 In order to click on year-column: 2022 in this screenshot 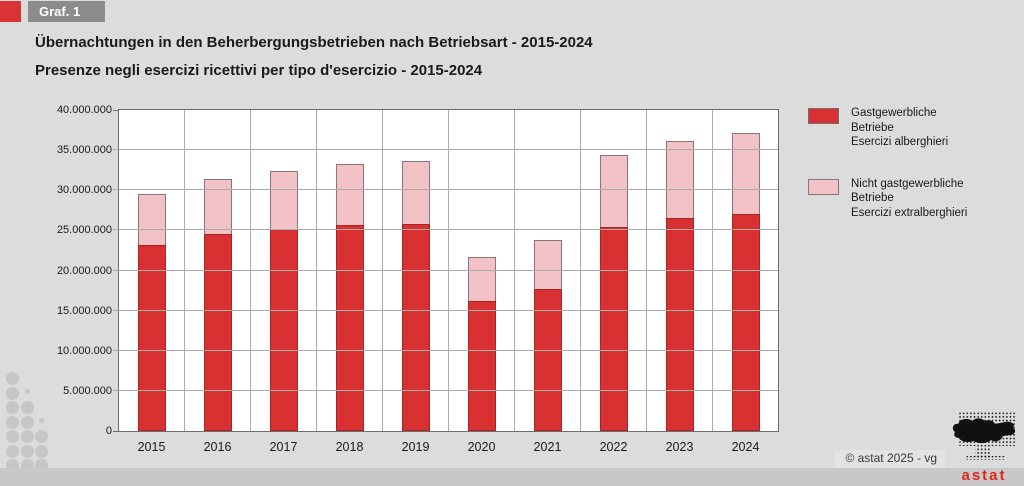, I will do `click(613, 282)`.